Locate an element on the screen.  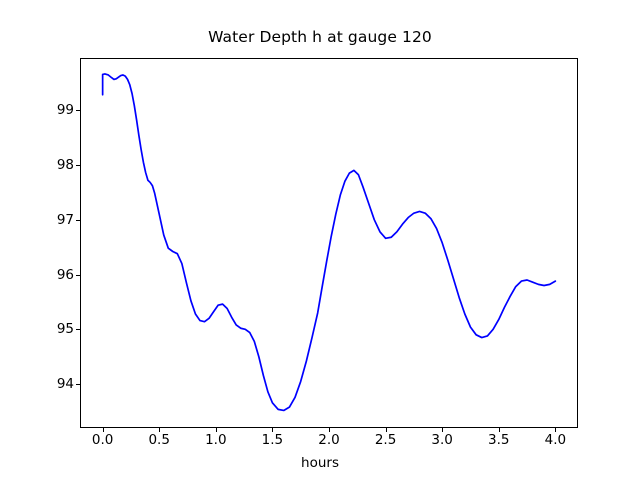
y-tick-text: 98 is located at coordinates (65, 164).